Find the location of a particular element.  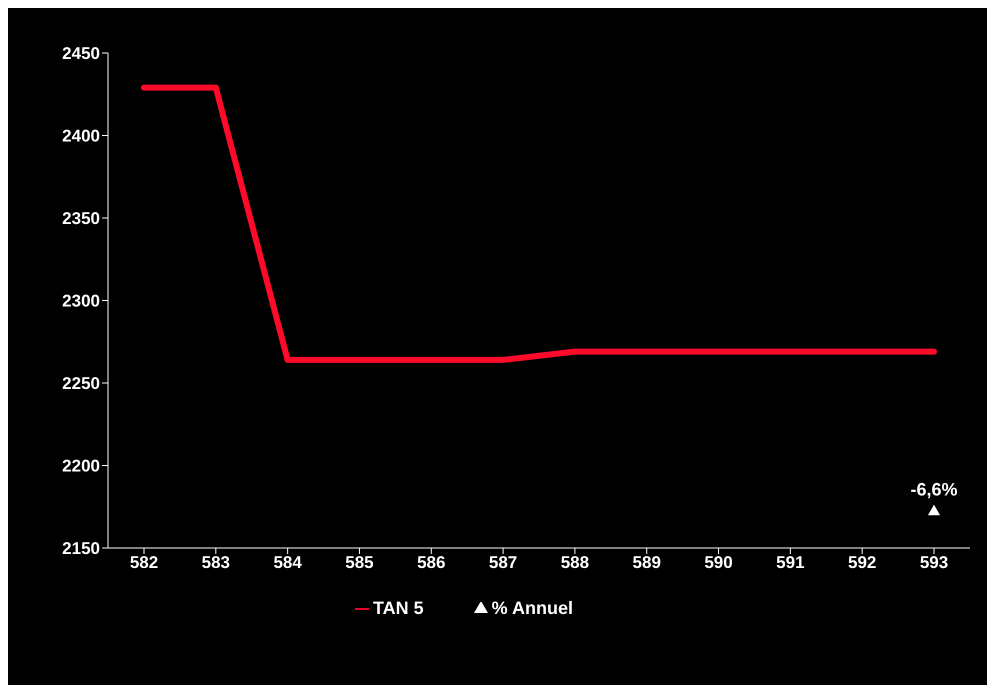

legend-label: TAN 5 is located at coordinates (398, 608).